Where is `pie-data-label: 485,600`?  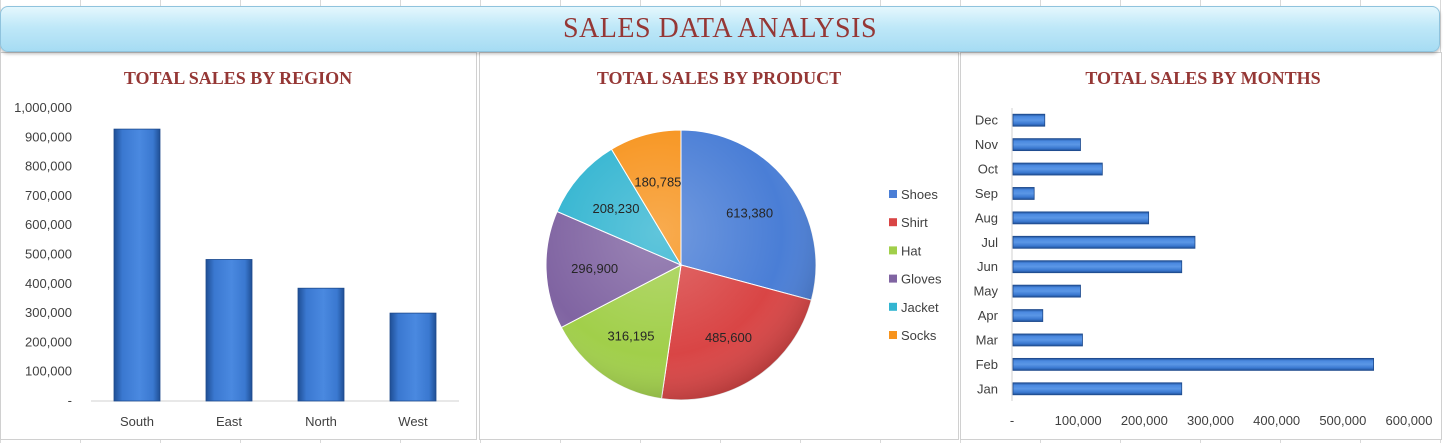 pie-data-label: 485,600 is located at coordinates (728, 337).